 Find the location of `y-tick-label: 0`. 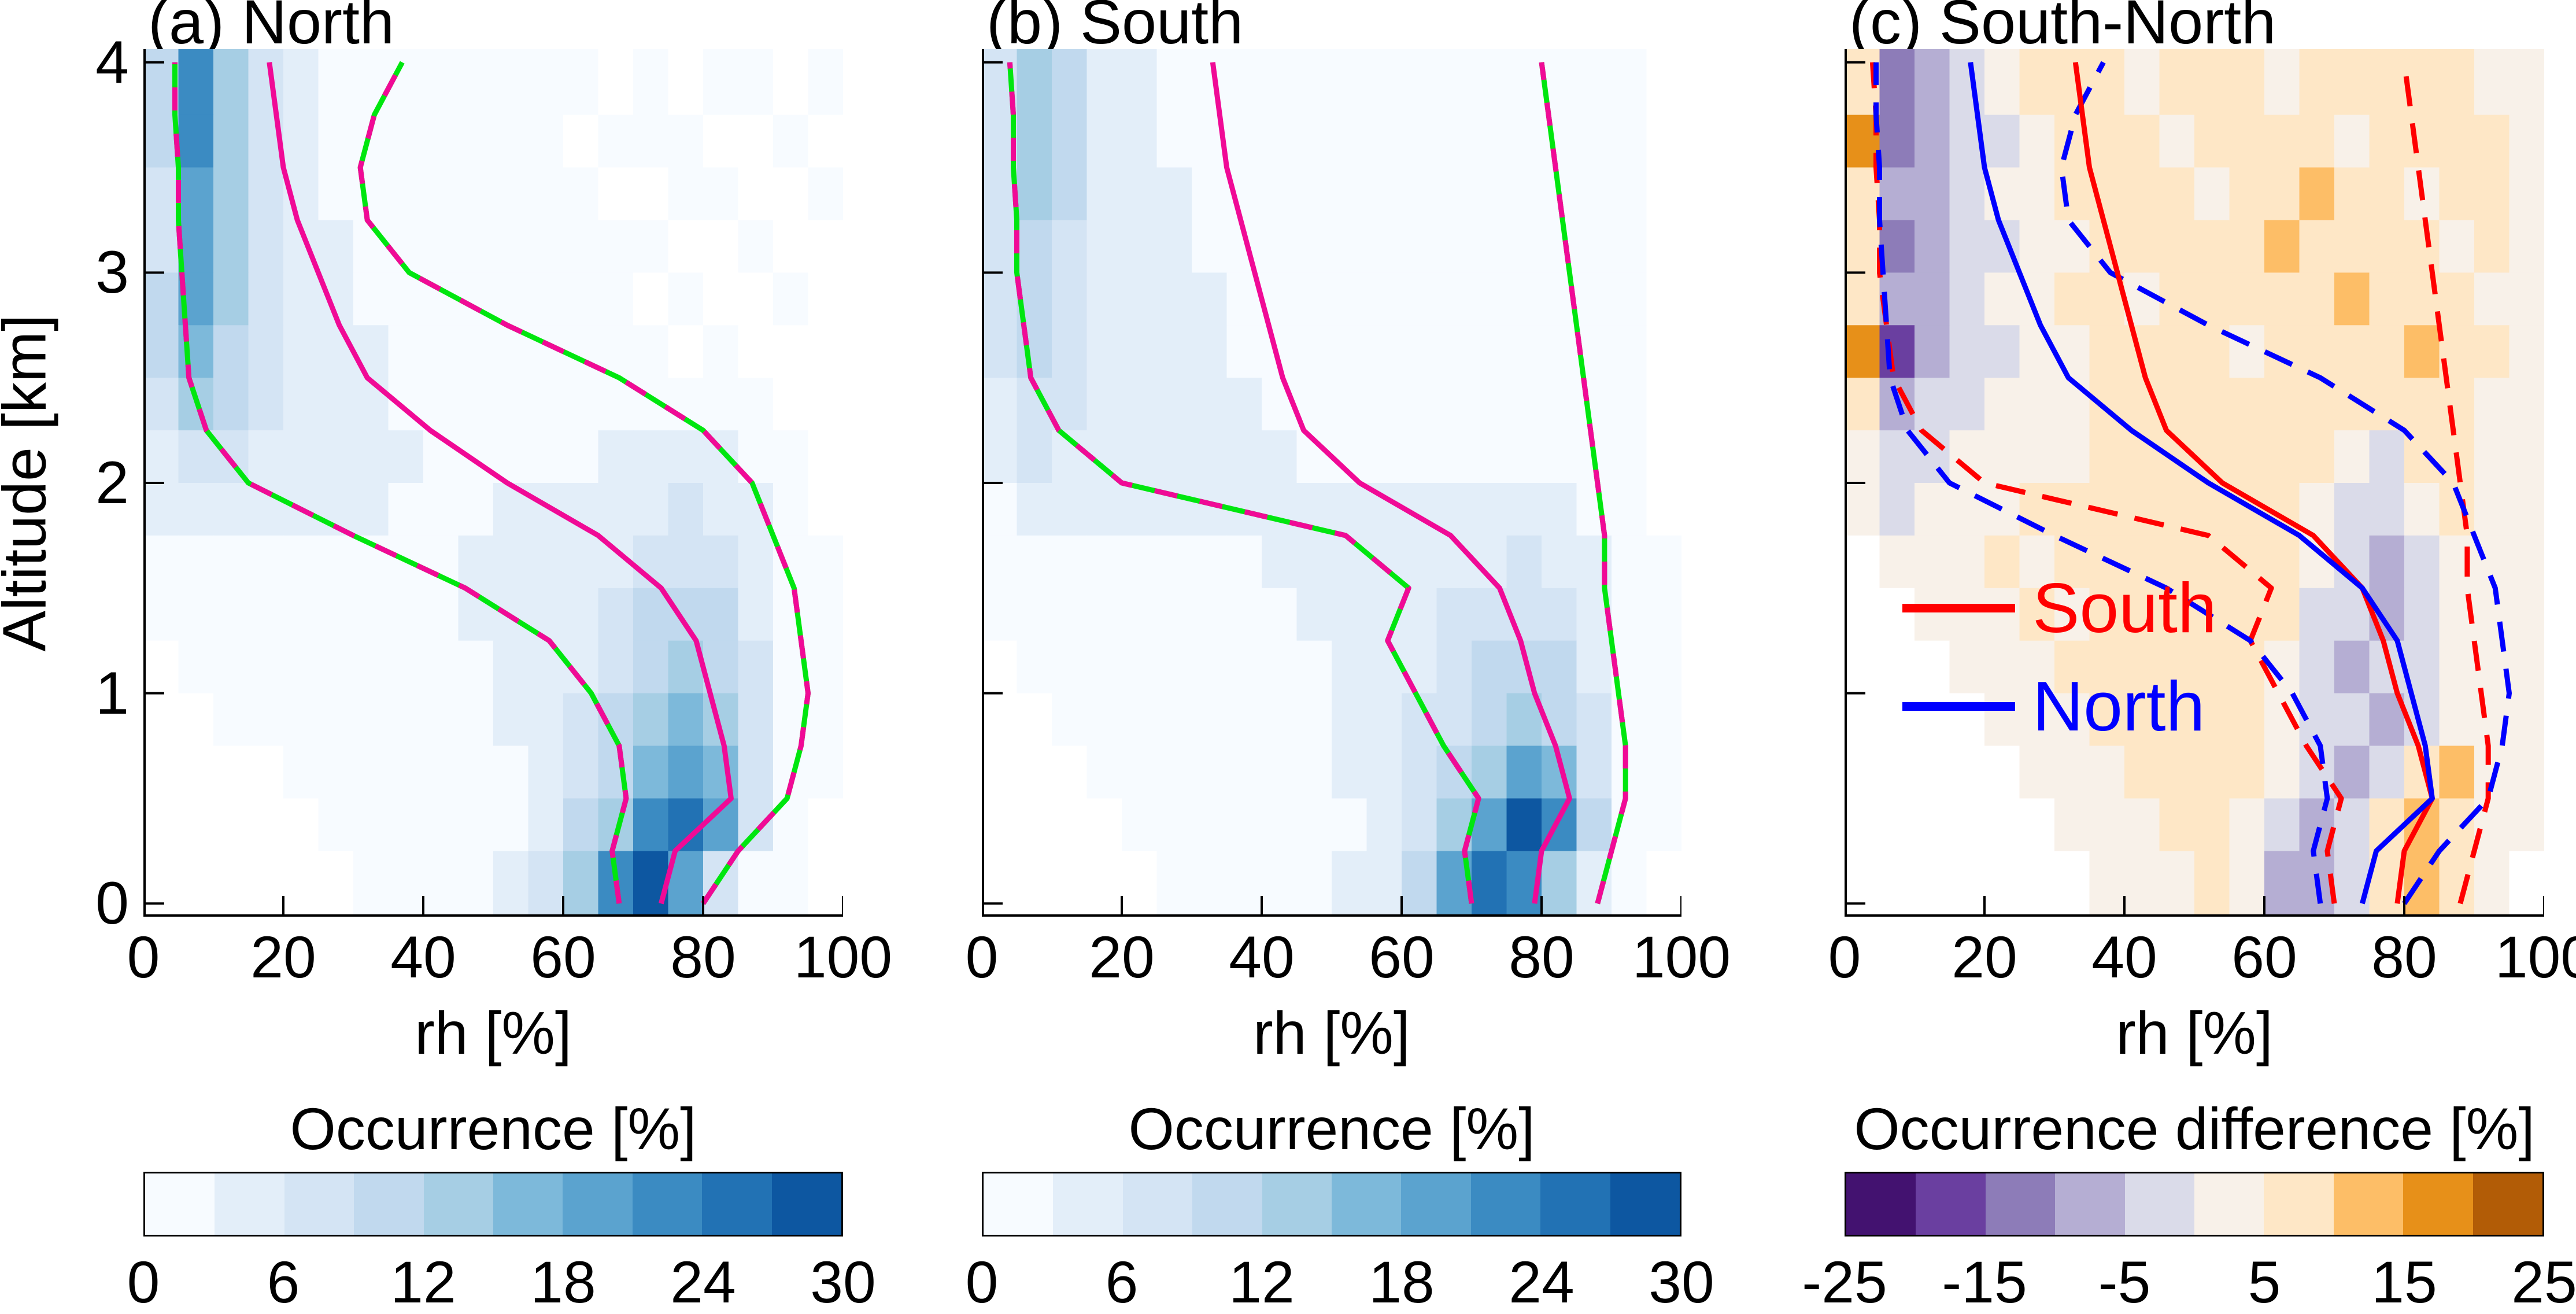

y-tick-label: 0 is located at coordinates (112, 903).